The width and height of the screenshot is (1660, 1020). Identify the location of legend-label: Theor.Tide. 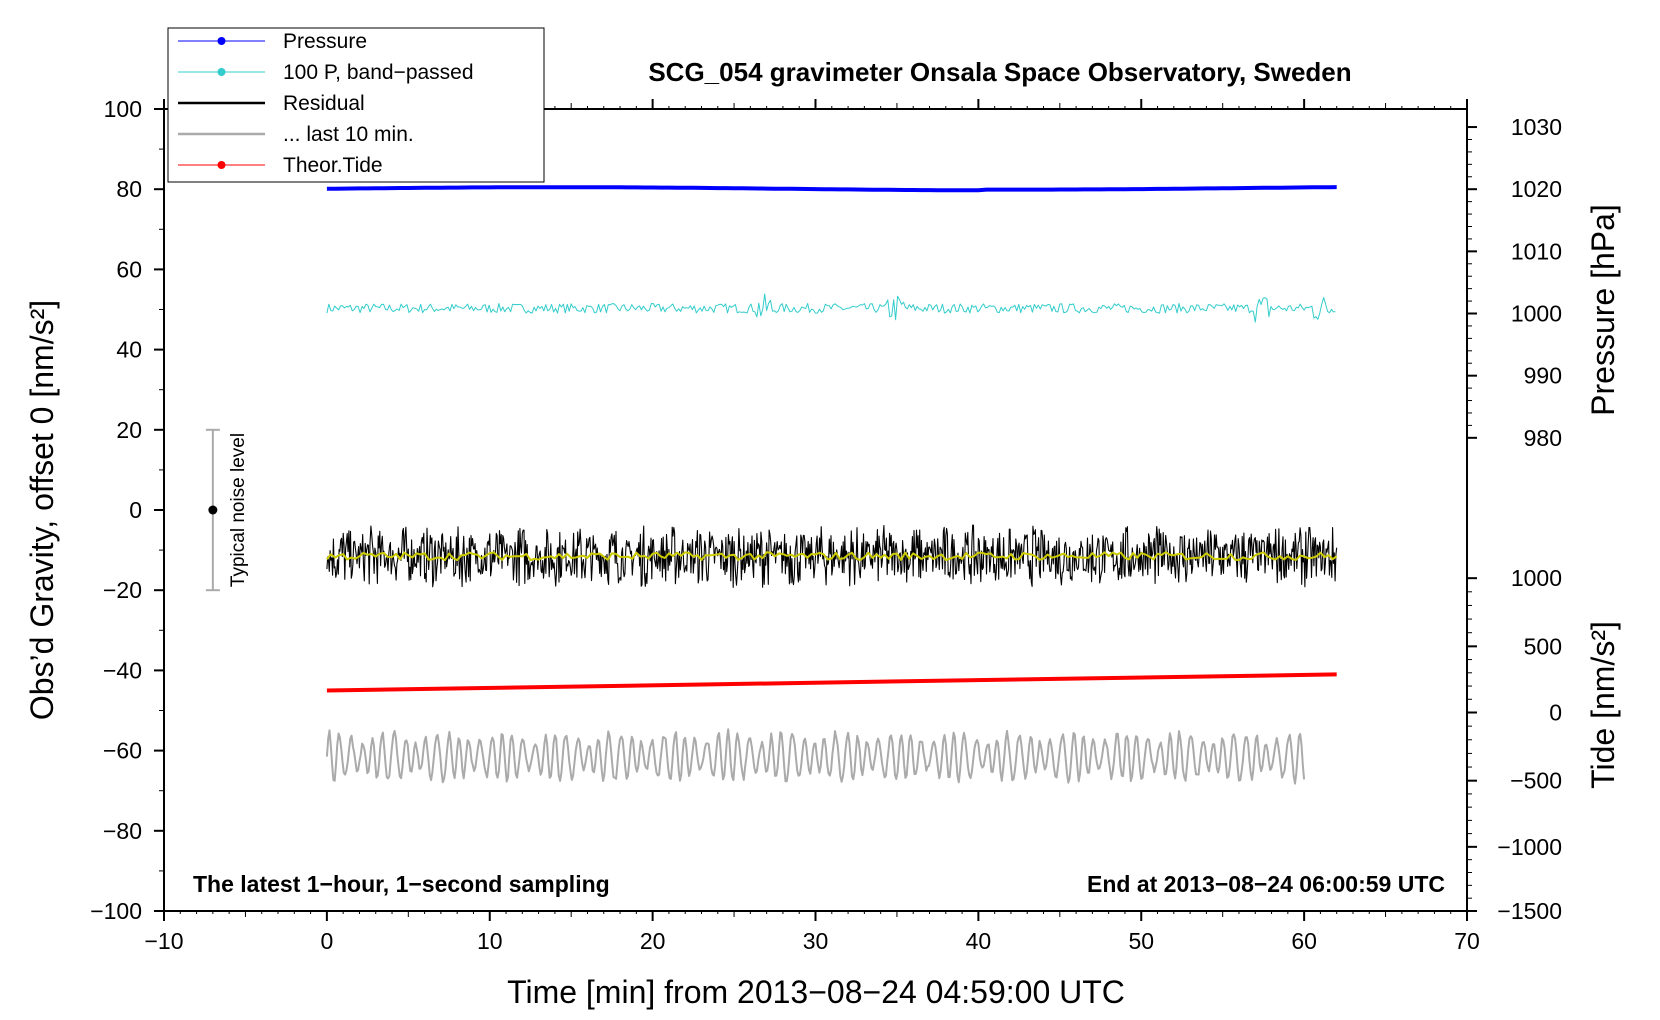
(333, 165).